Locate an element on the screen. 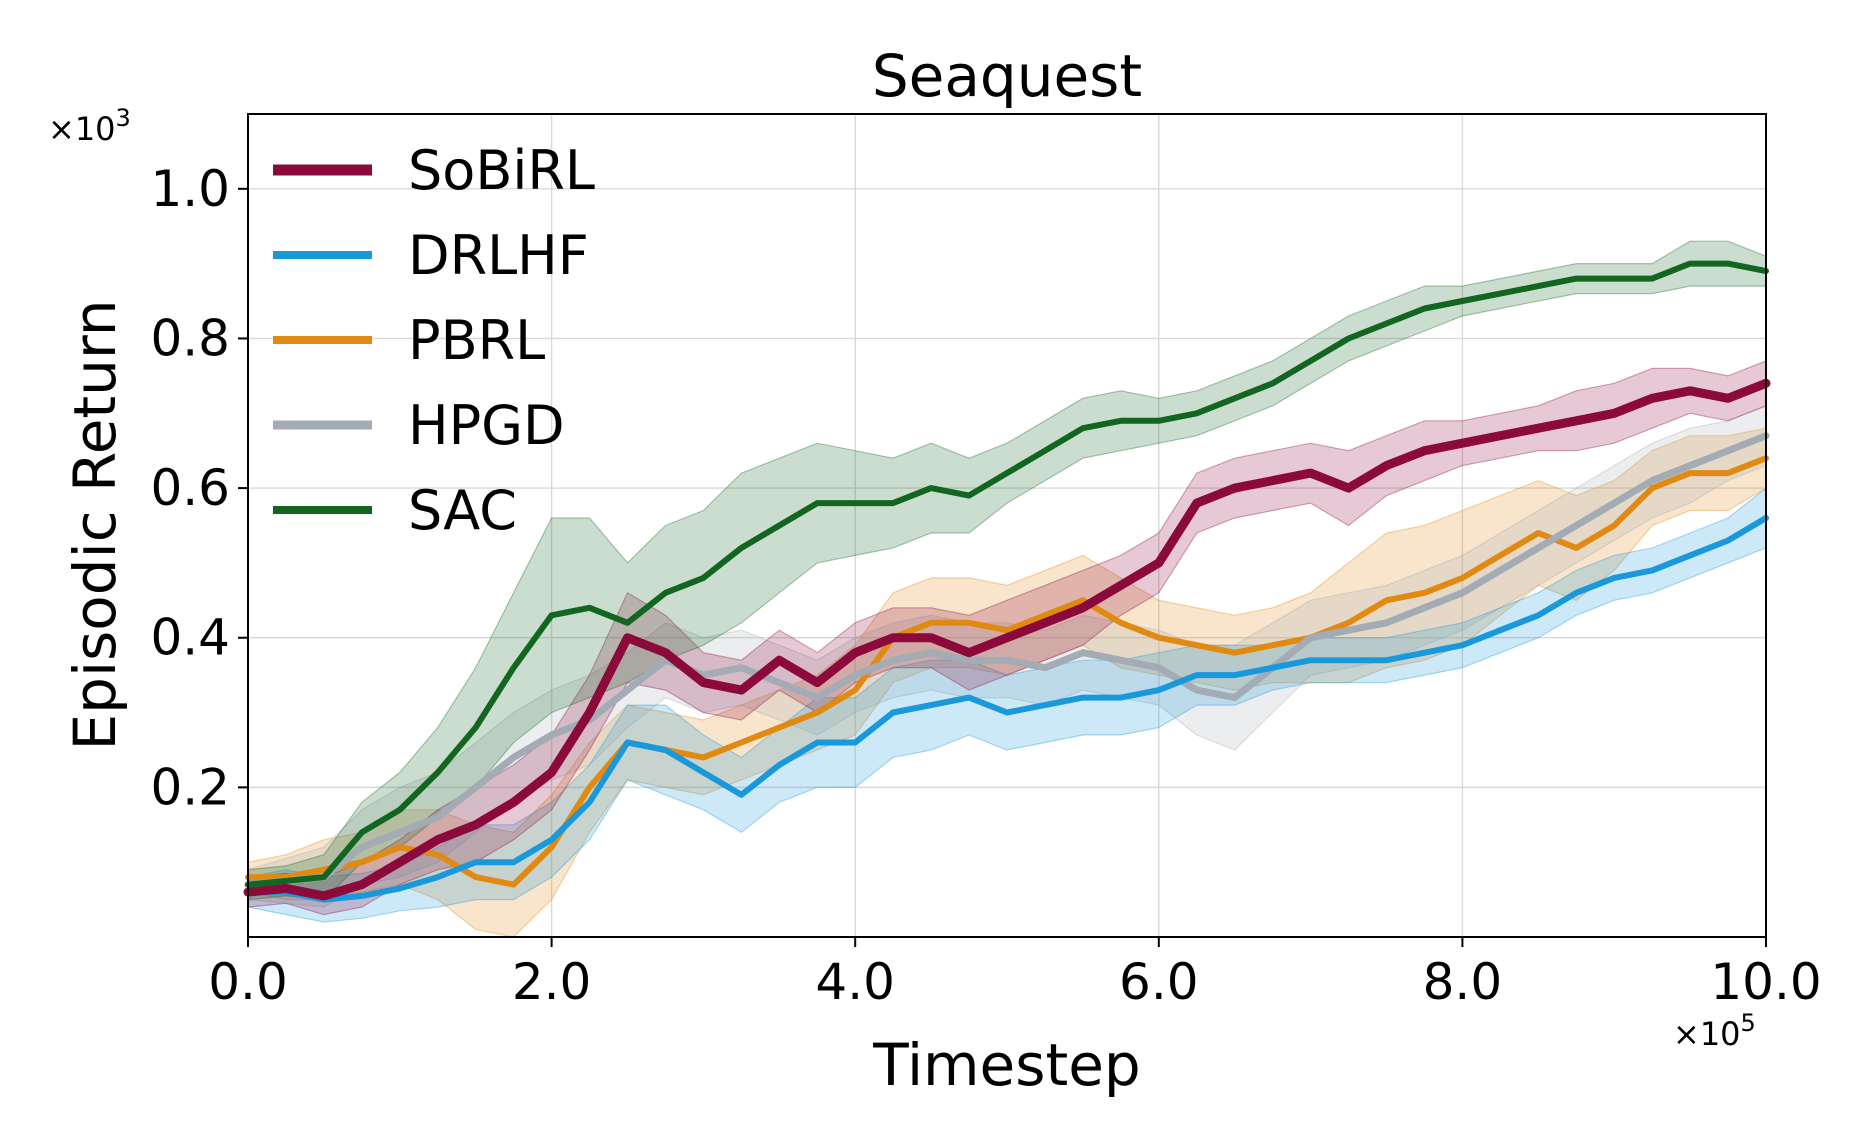 The width and height of the screenshot is (1868, 1121). legend: SoBiRL DRLHF PBRL HPGD SAC is located at coordinates (434, 340).